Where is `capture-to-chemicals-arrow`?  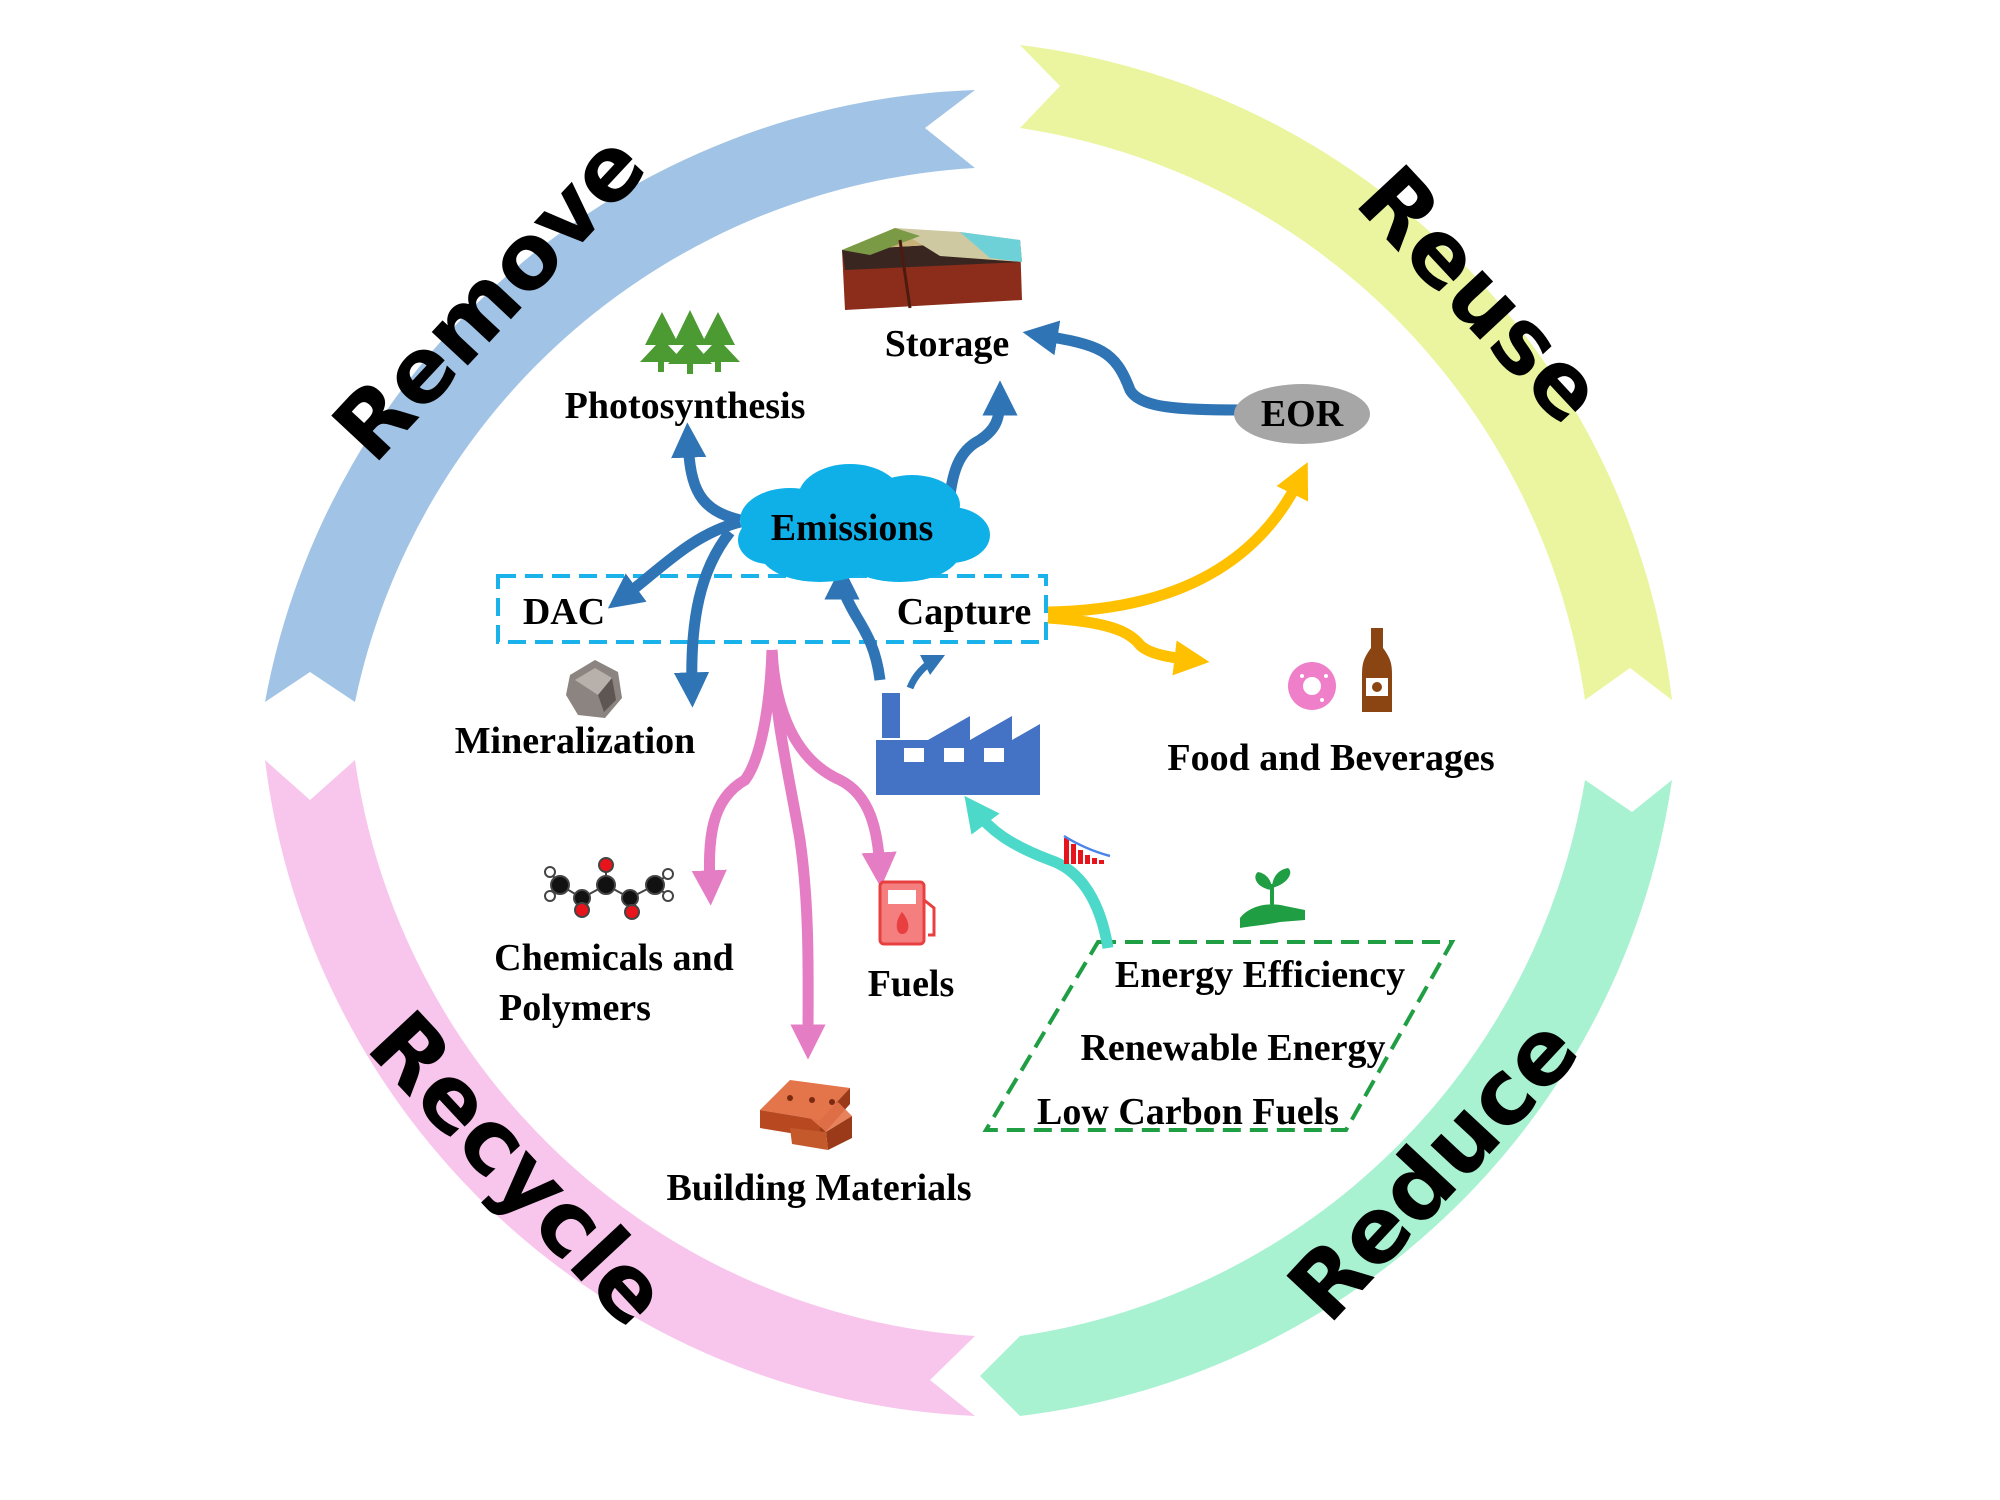 capture-to-chemicals-arrow is located at coordinates (734, 777).